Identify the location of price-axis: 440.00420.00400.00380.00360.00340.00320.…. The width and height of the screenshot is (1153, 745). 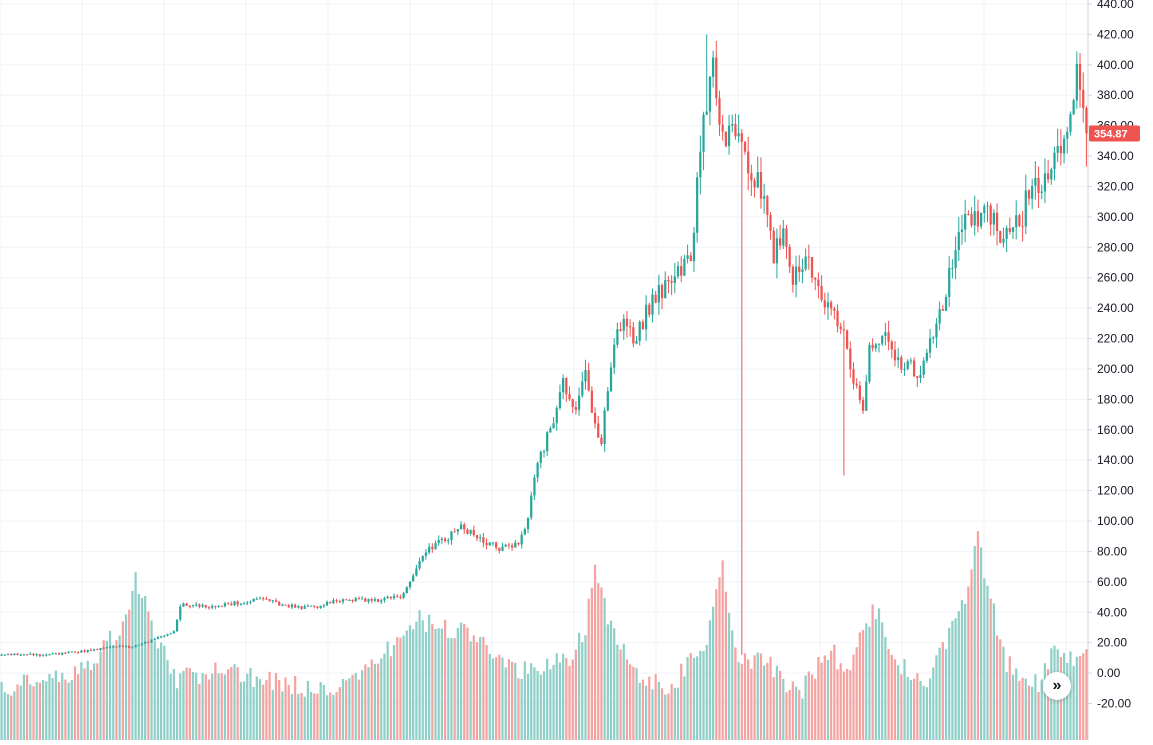
(1113, 370).